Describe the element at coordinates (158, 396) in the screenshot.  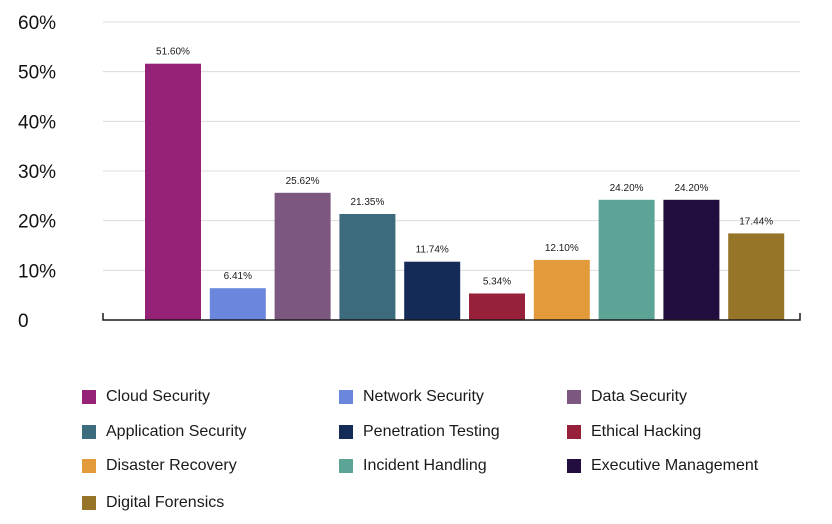
I see `legend-label: Cloud Security` at that location.